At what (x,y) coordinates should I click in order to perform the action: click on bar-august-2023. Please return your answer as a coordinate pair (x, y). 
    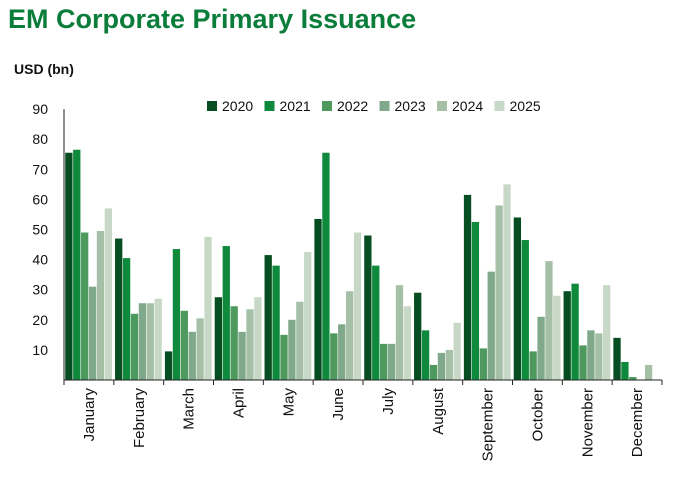
    Looking at the image, I should click on (441, 366).